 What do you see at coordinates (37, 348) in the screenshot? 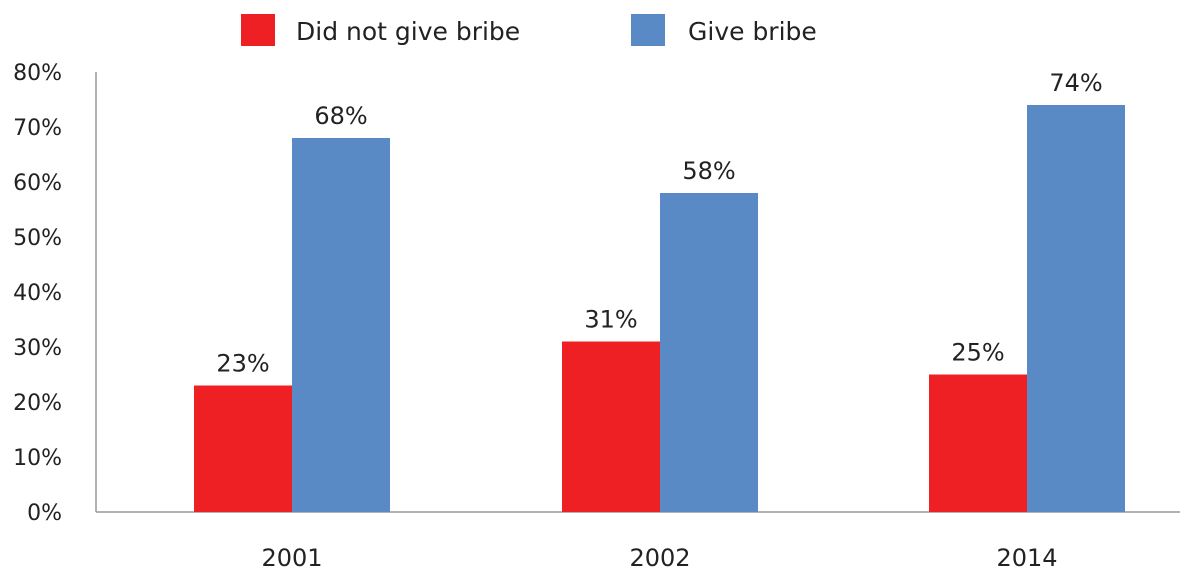
I see `y-tick-label: 30%` at bounding box center [37, 348].